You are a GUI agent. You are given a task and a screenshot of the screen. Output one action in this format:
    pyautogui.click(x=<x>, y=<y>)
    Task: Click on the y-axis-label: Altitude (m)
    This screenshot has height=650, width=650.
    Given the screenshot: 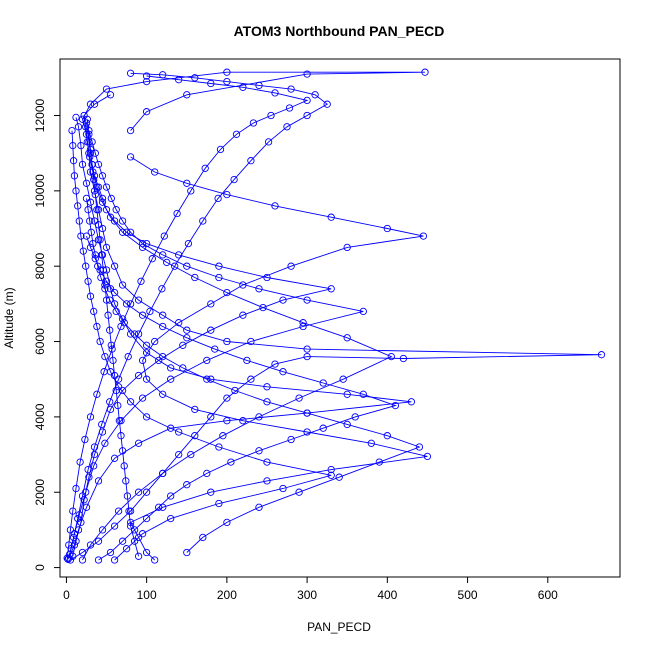 What is the action you would take?
    pyautogui.click(x=9, y=317)
    